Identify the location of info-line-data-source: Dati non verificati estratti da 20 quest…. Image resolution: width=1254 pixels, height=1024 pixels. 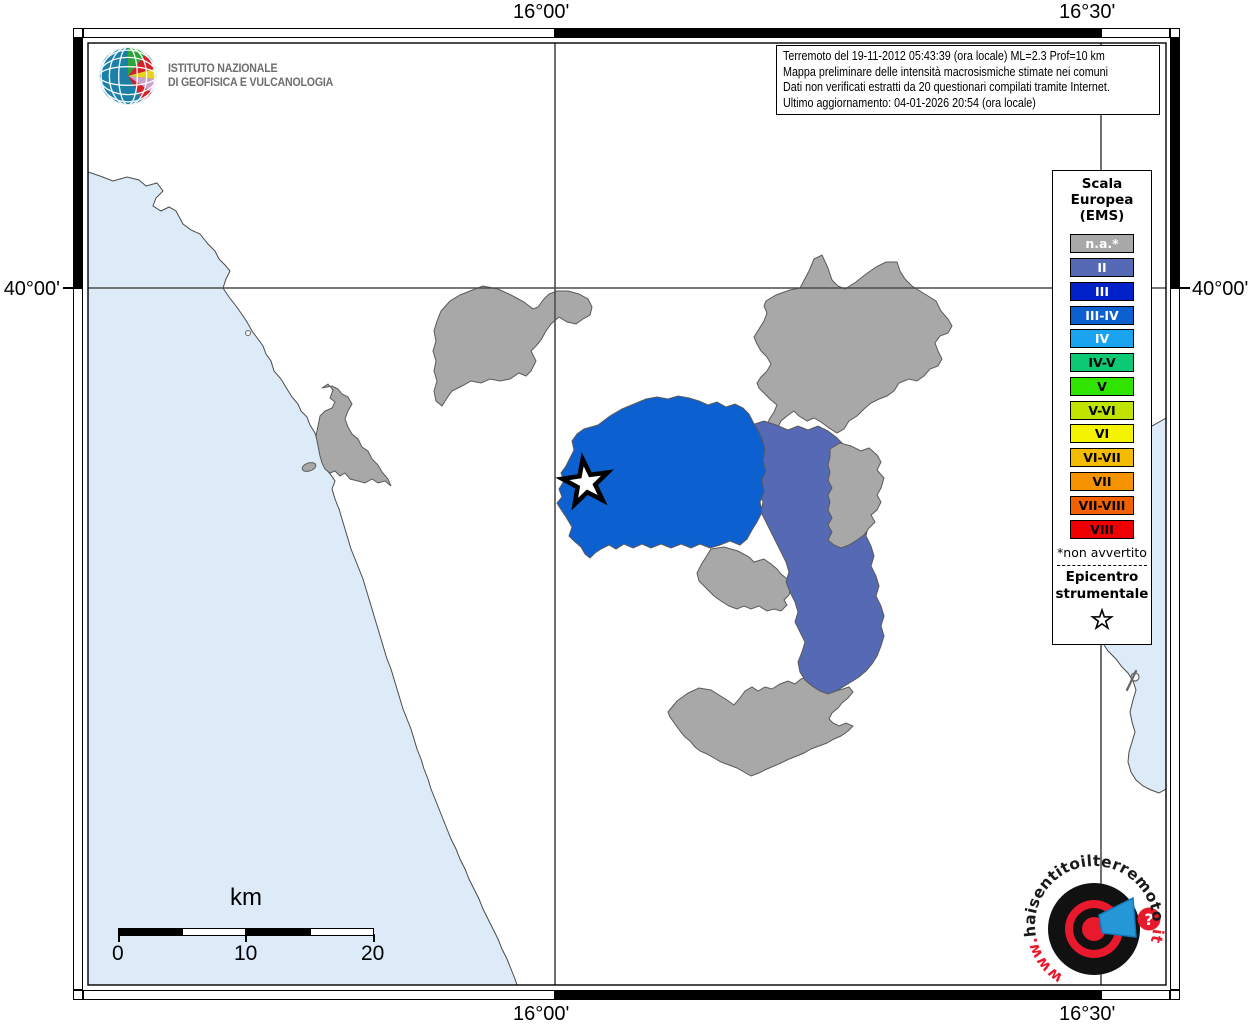
(946, 87).